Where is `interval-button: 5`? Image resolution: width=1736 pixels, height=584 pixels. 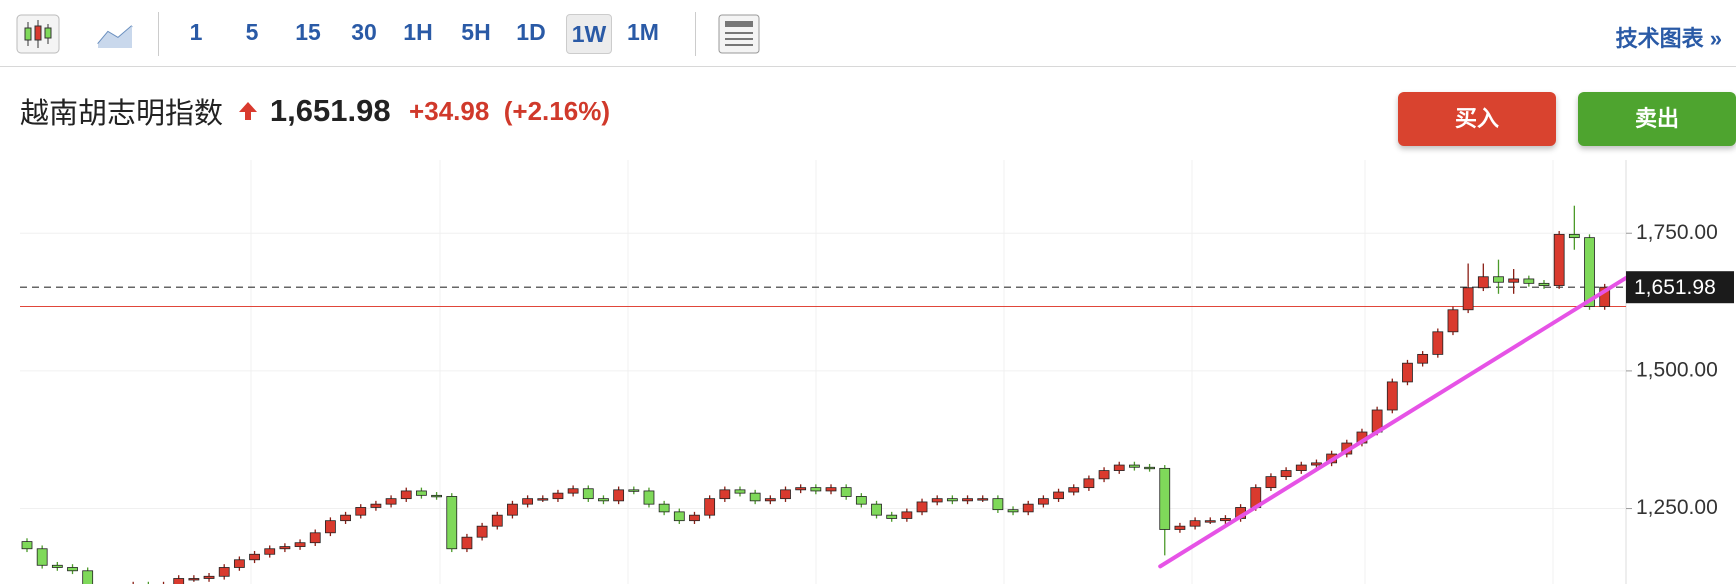
interval-button: 5 is located at coordinates (252, 32).